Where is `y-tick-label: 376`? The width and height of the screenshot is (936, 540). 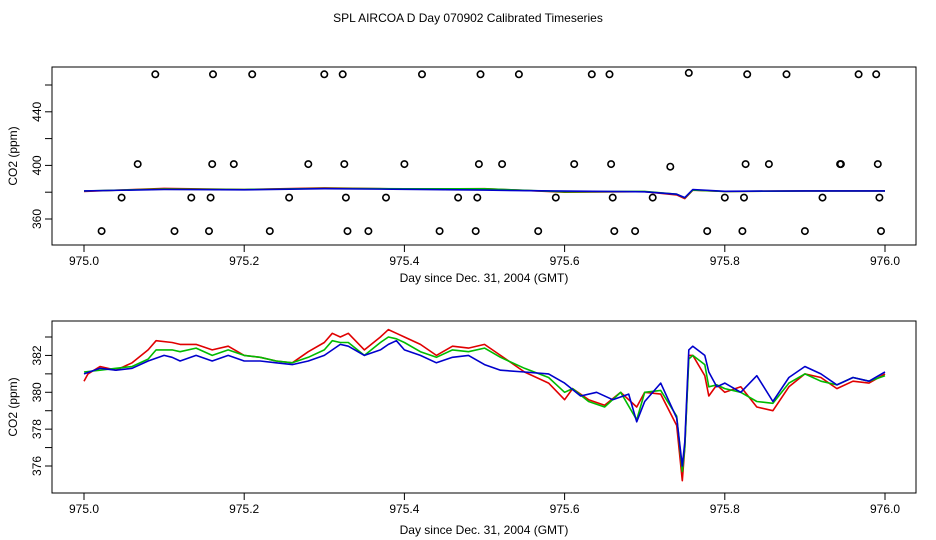
y-tick-label: 376 is located at coordinates (37, 466).